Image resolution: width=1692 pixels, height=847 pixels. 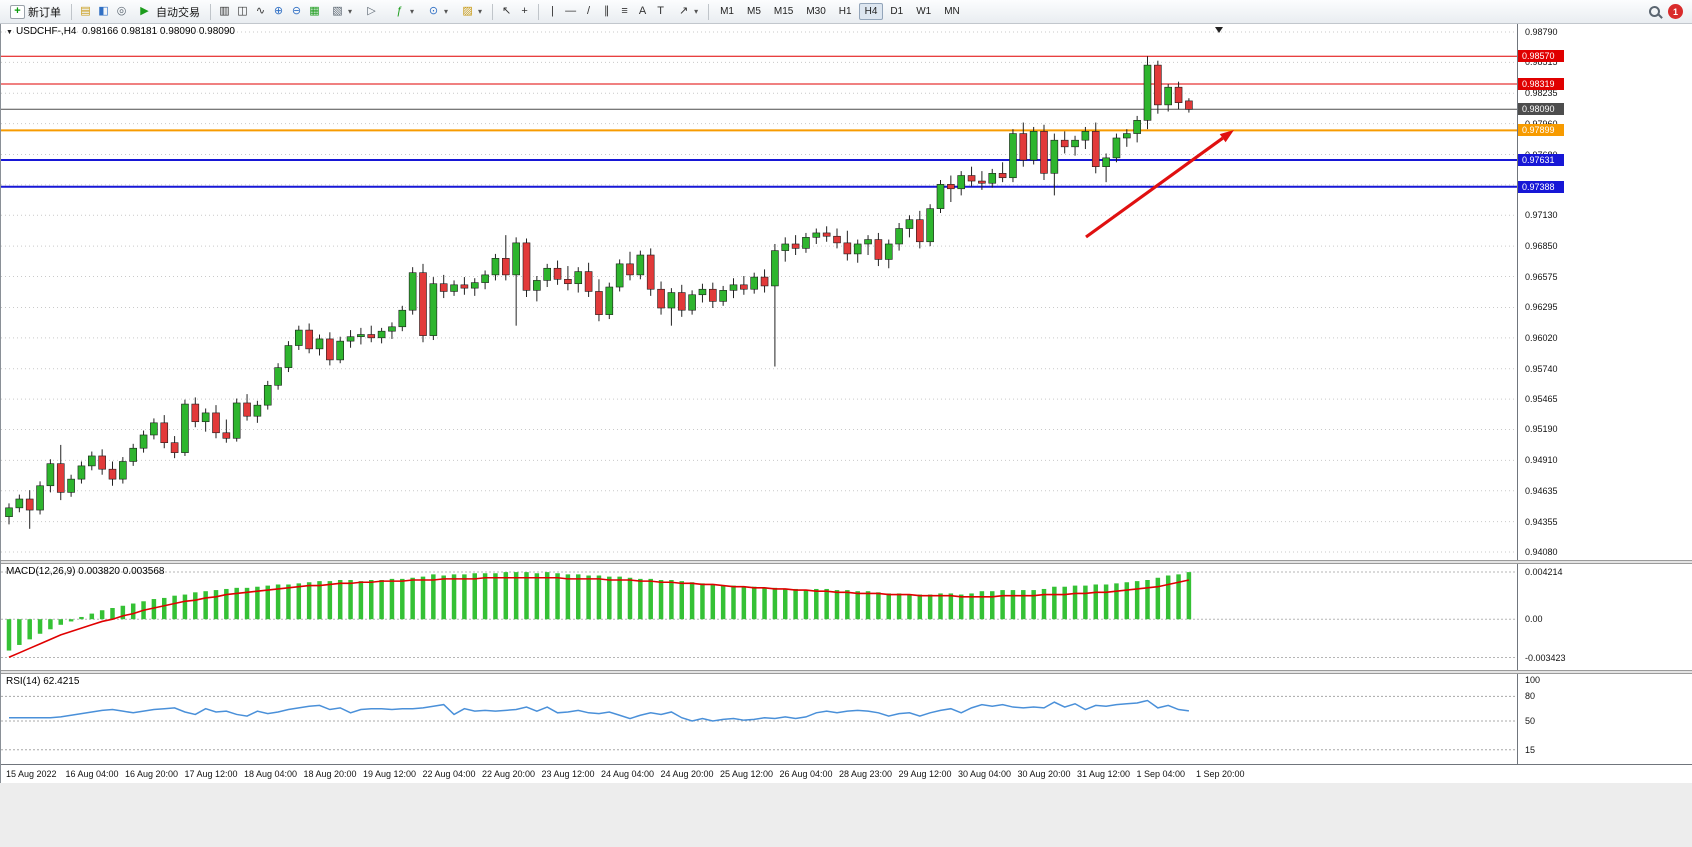 I want to click on periods-icon: ⊙, so click(x=433, y=11).